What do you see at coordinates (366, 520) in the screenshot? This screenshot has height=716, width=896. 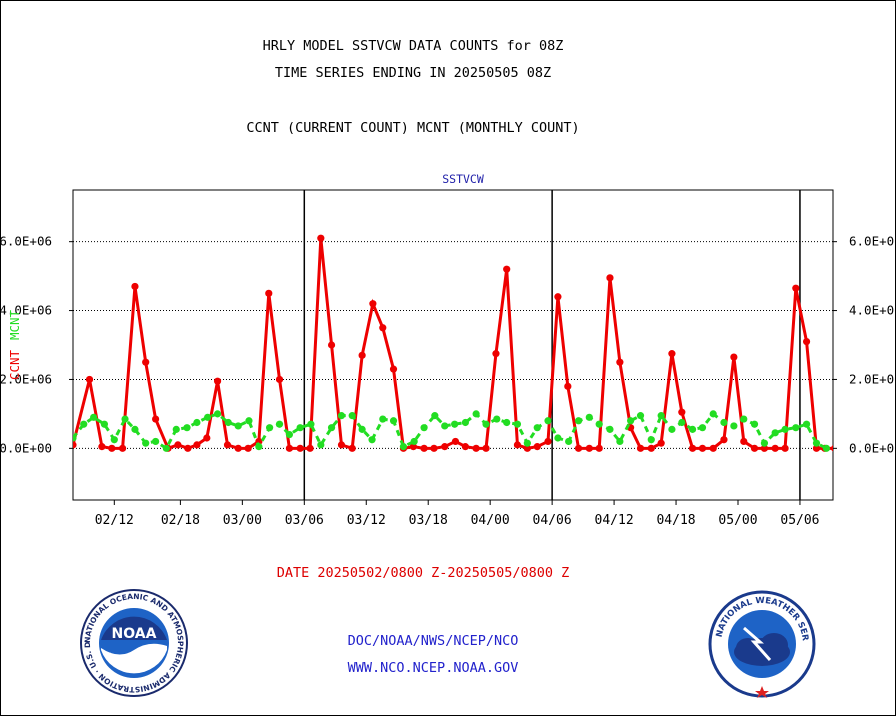 I see `x-tick-label-4: 03/12` at bounding box center [366, 520].